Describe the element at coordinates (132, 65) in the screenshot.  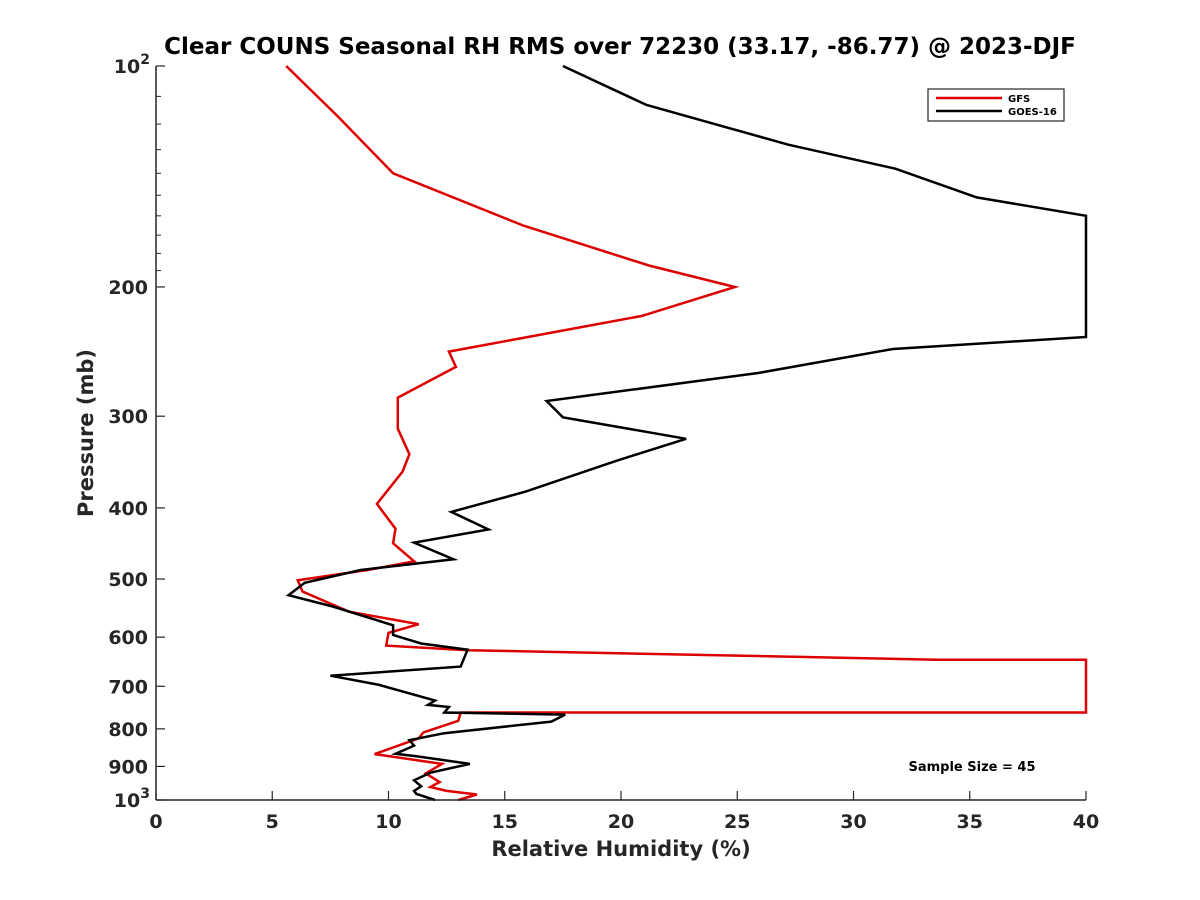
I see `y-tick-label: 10²` at that location.